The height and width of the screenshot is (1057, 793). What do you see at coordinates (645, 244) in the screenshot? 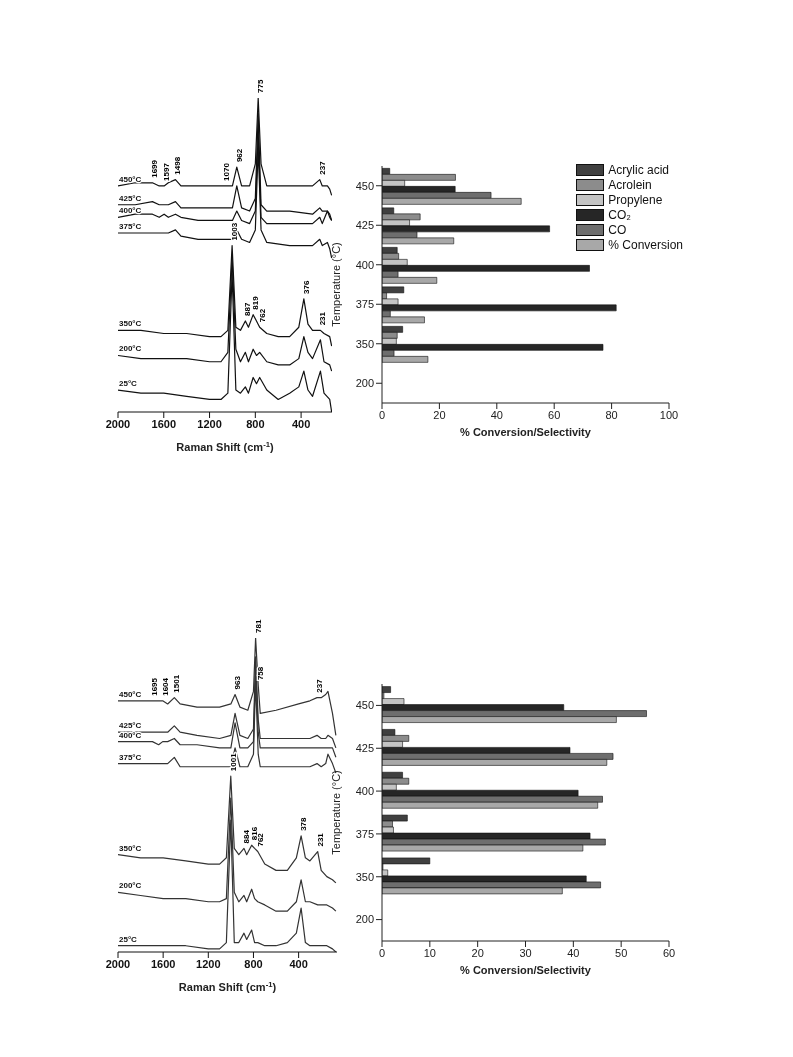
I see `legend-label: % Conversion` at bounding box center [645, 244].